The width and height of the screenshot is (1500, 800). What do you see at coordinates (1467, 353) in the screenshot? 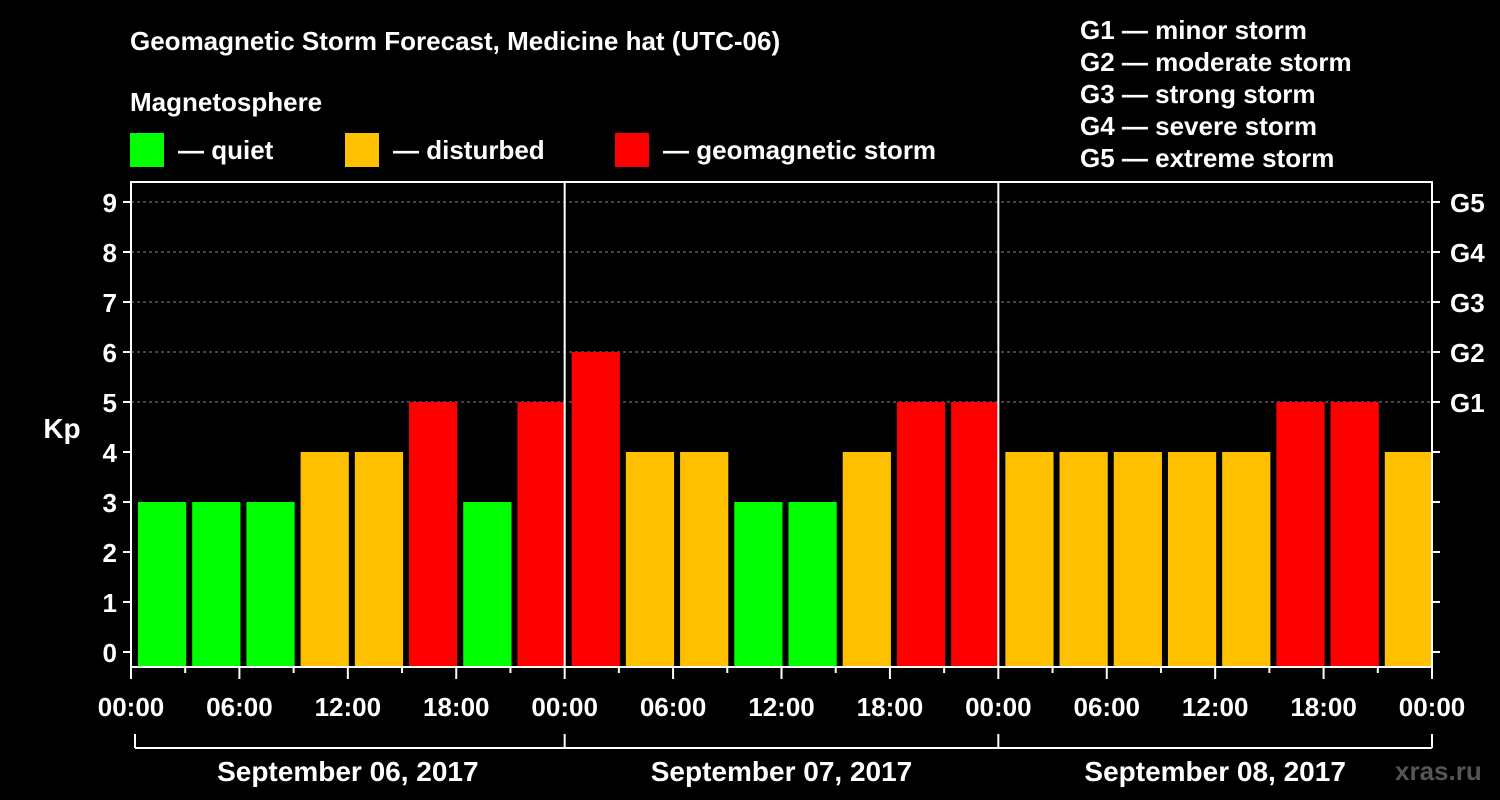
I see `g-tick-label: G2` at bounding box center [1467, 353].